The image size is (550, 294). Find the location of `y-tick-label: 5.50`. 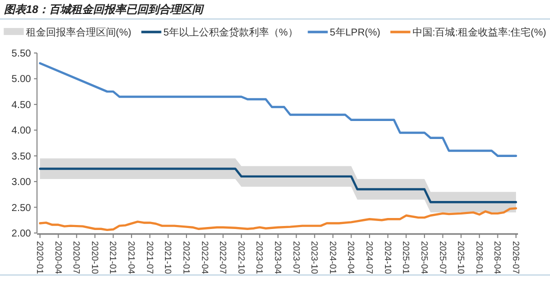

y-tick-label: 5.50 is located at coordinates (22, 54).